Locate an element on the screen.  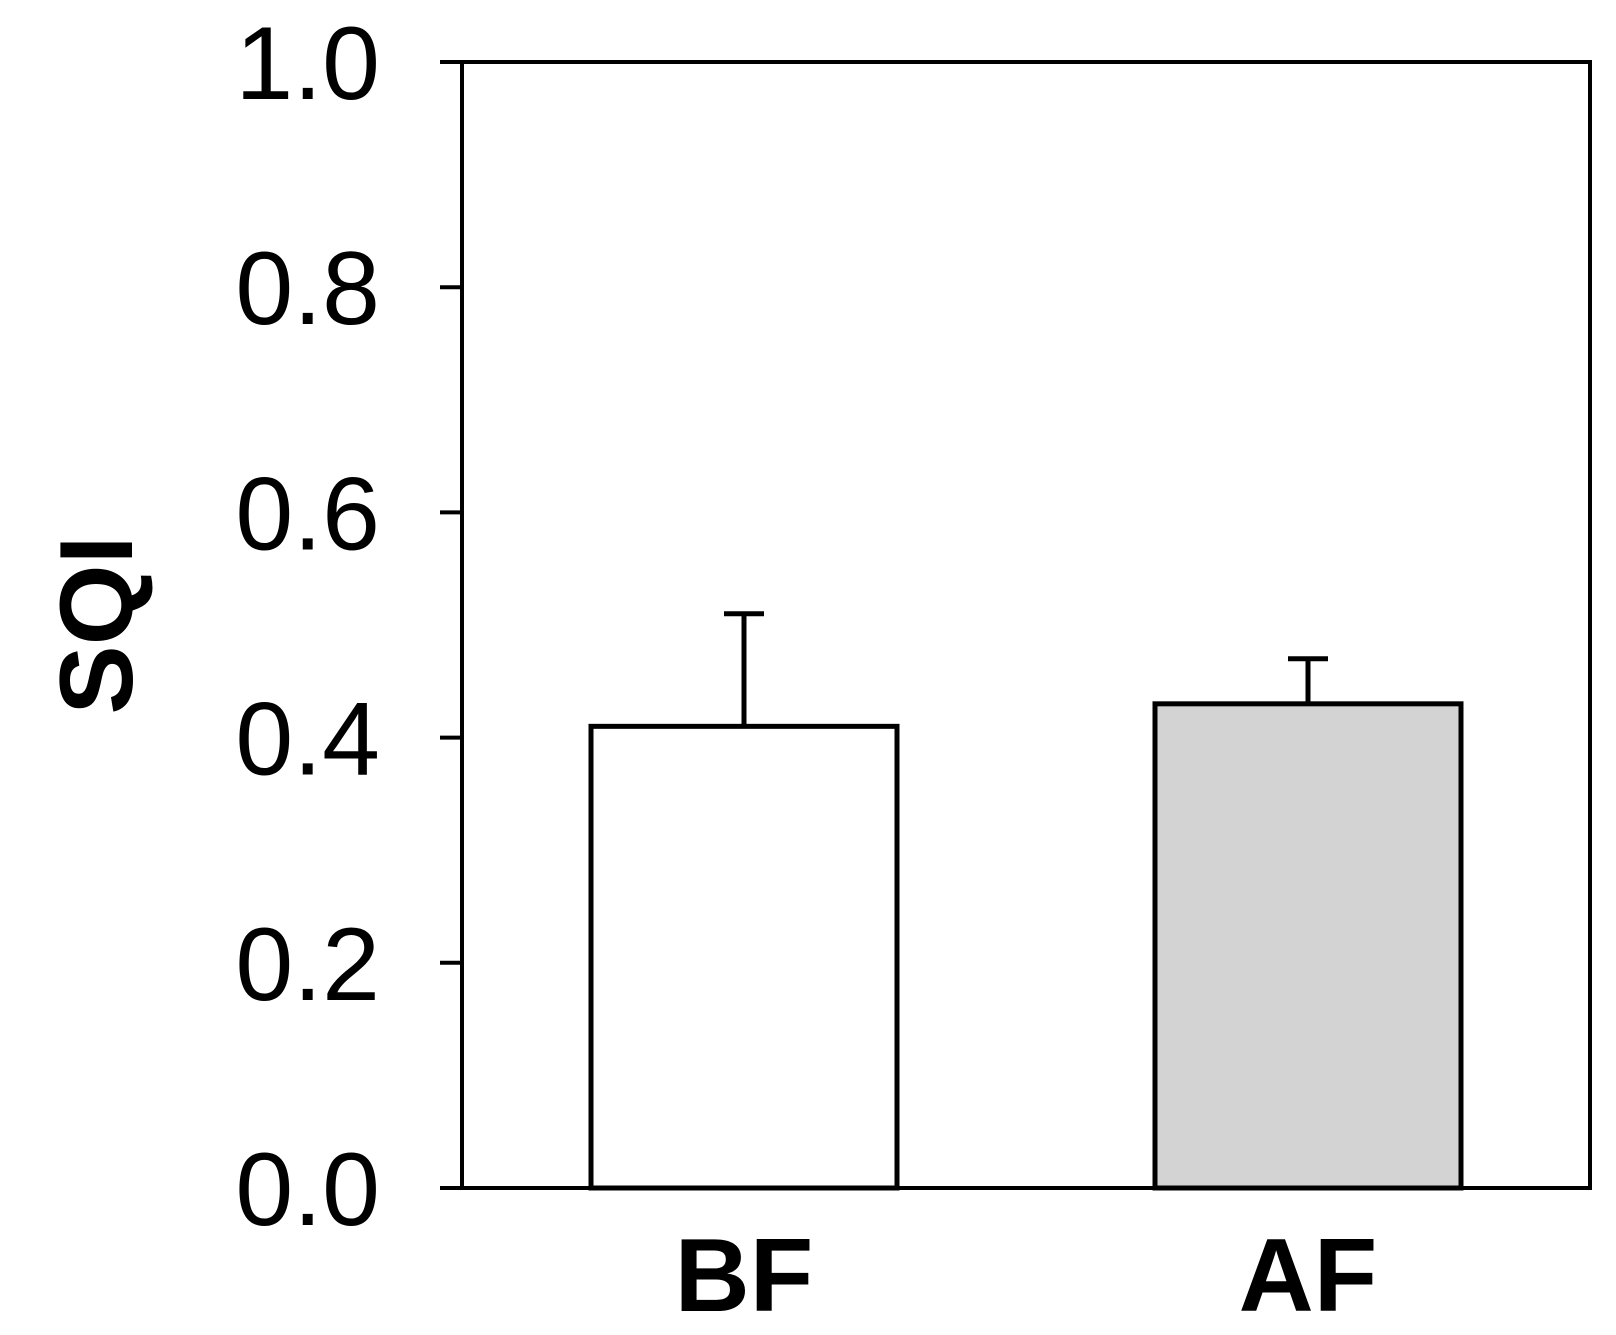
x-axis-labels: BF AF is located at coordinates (1026, 1276).